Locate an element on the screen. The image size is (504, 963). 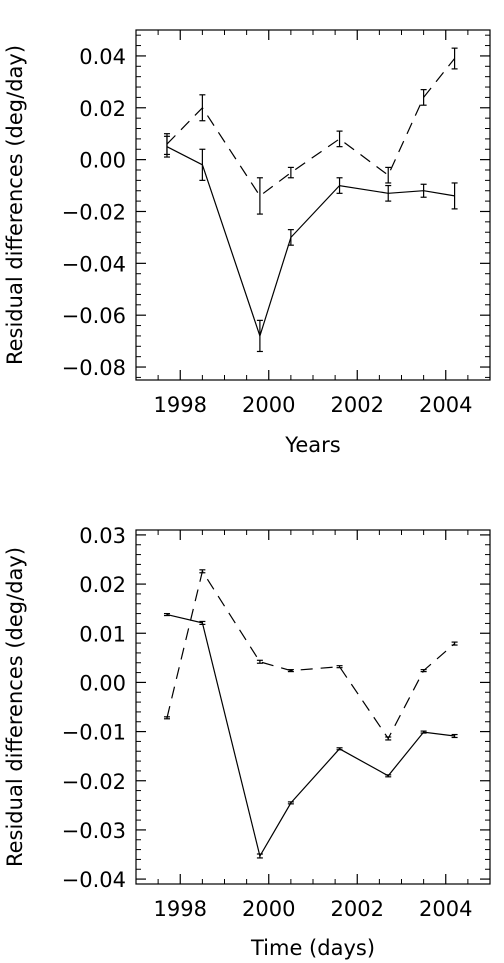
y-tick-label: 0.01 is located at coordinates (102, 634).